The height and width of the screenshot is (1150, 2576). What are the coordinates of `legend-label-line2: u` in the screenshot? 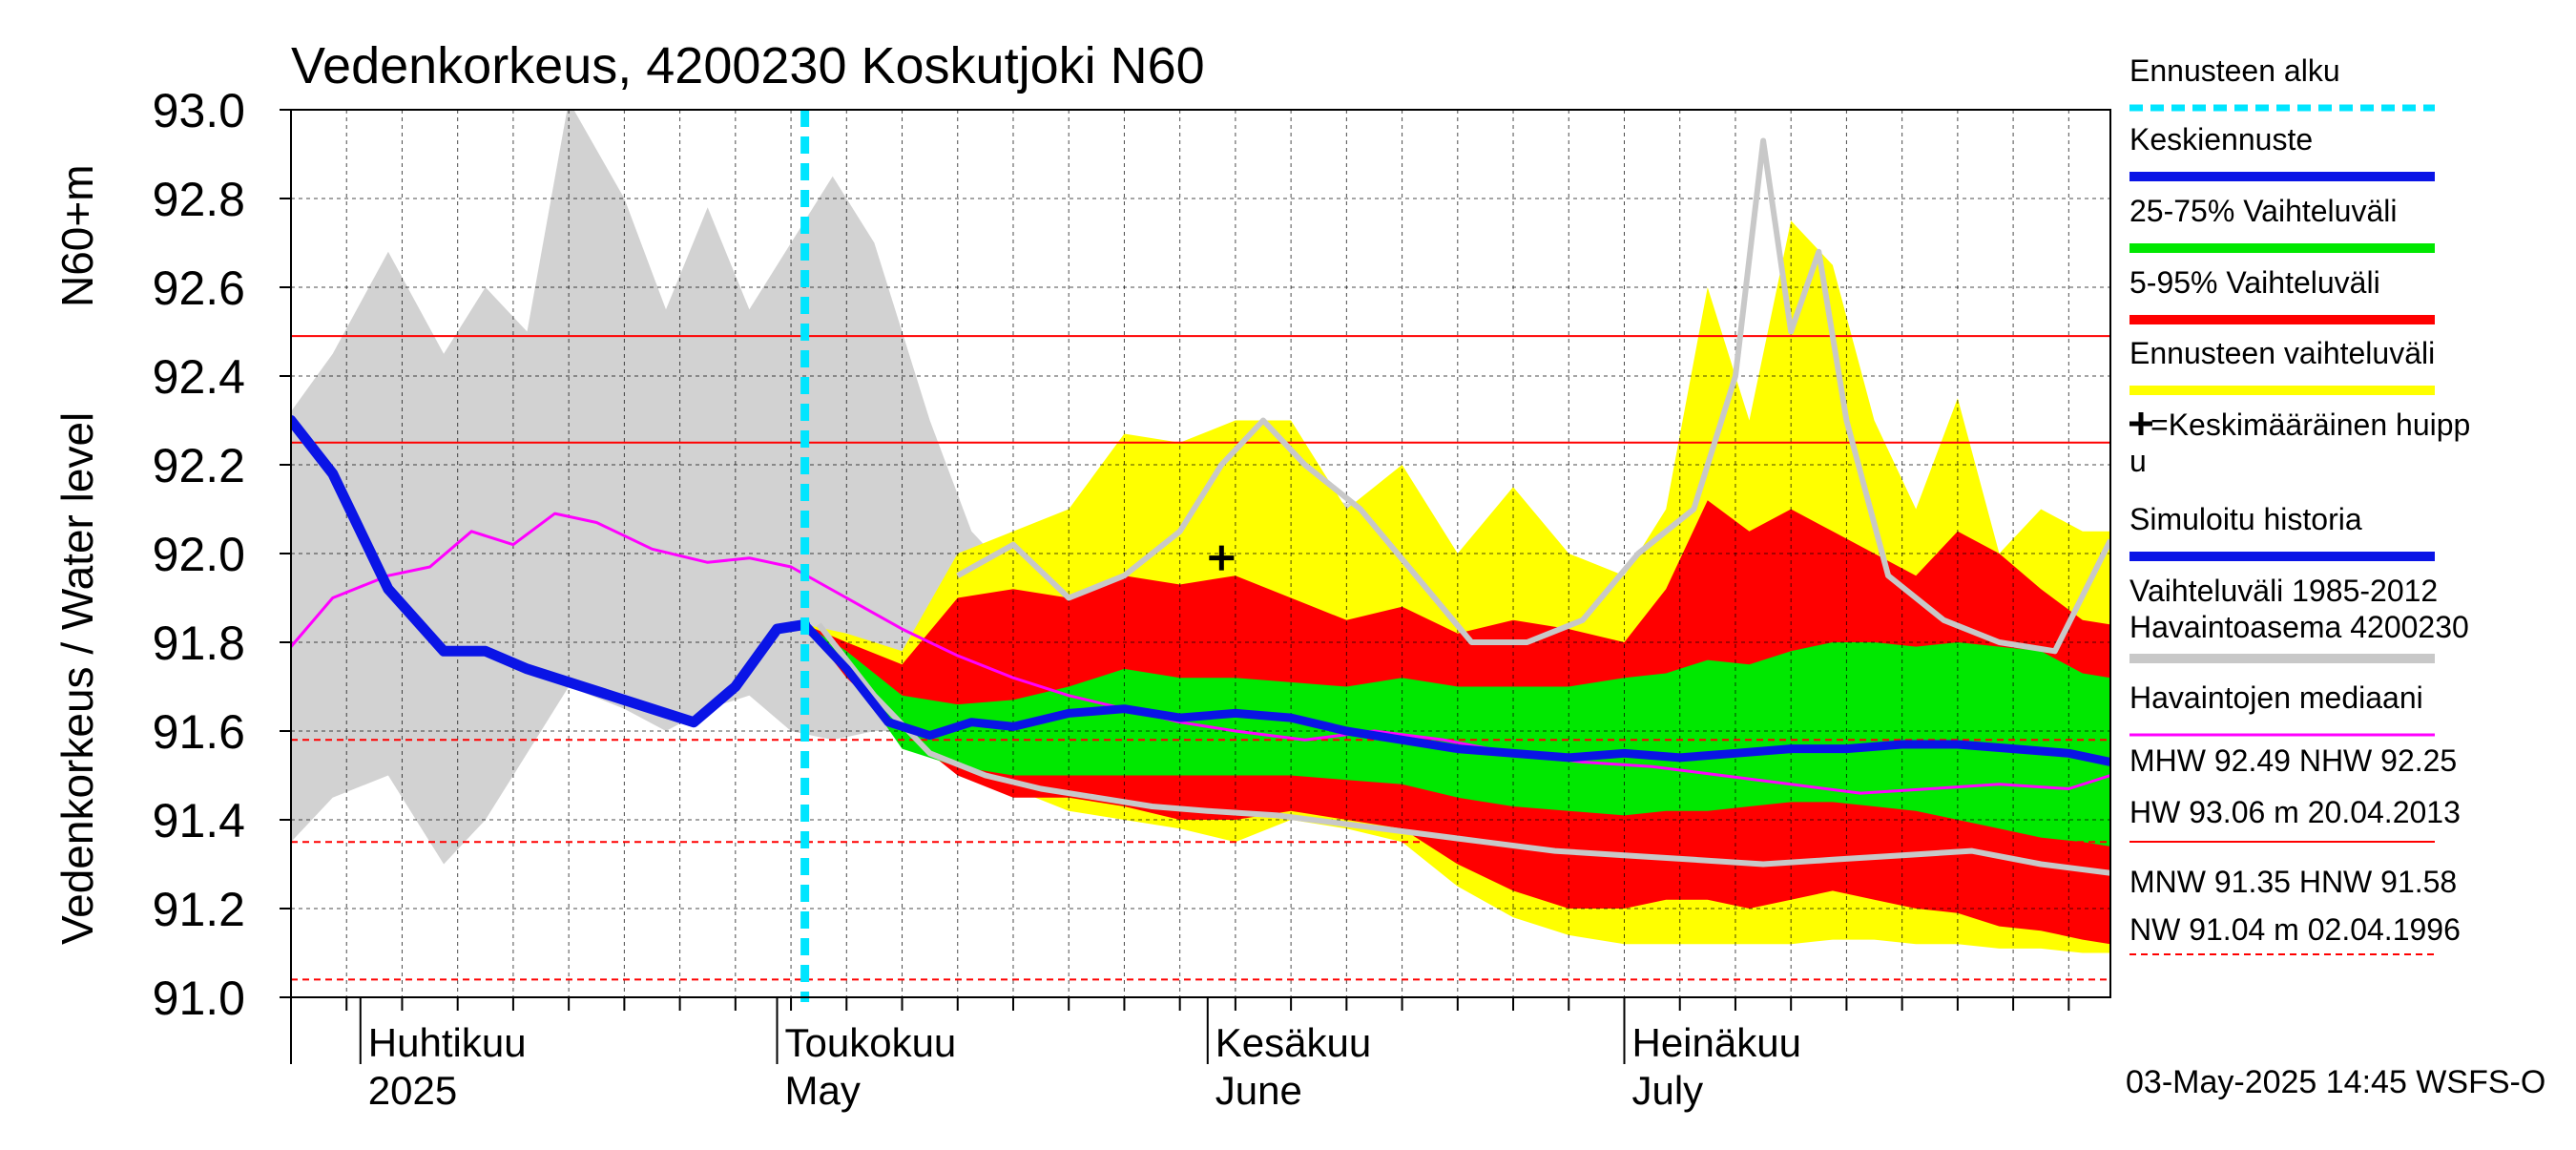 It's located at (2138, 461).